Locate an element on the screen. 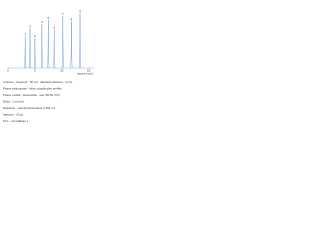 The image size is (320, 240). peak-label: 8 is located at coordinates (72, 19).